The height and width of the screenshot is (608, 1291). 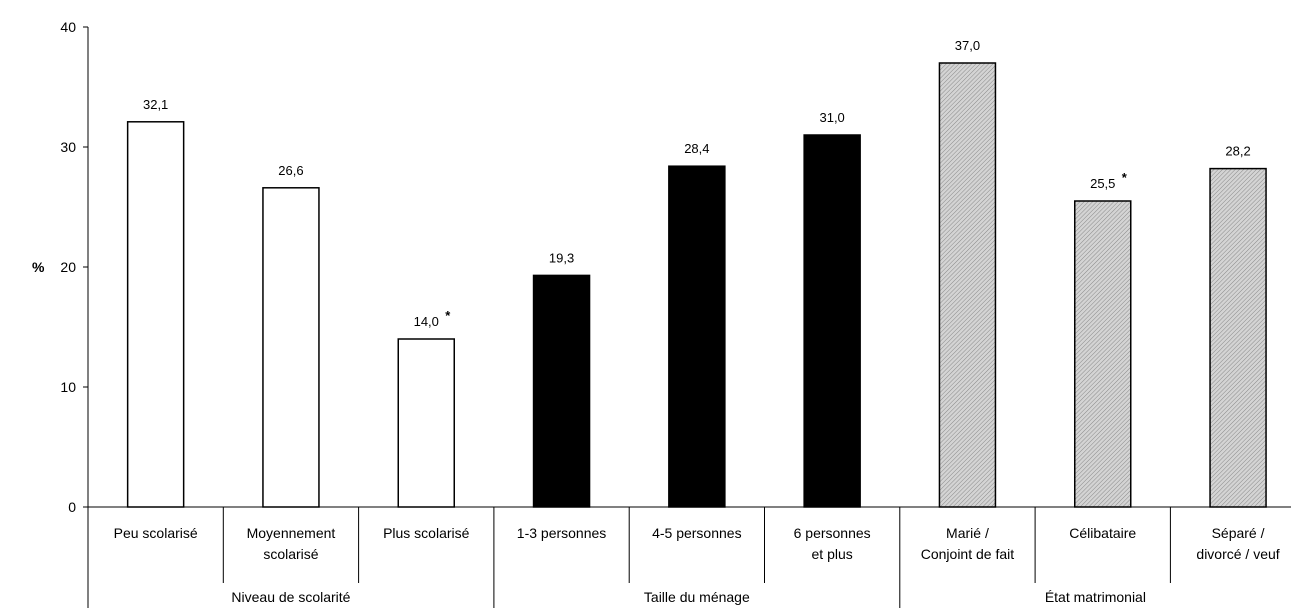 What do you see at coordinates (1102, 183) in the screenshot?
I see `data-label: 25,5` at bounding box center [1102, 183].